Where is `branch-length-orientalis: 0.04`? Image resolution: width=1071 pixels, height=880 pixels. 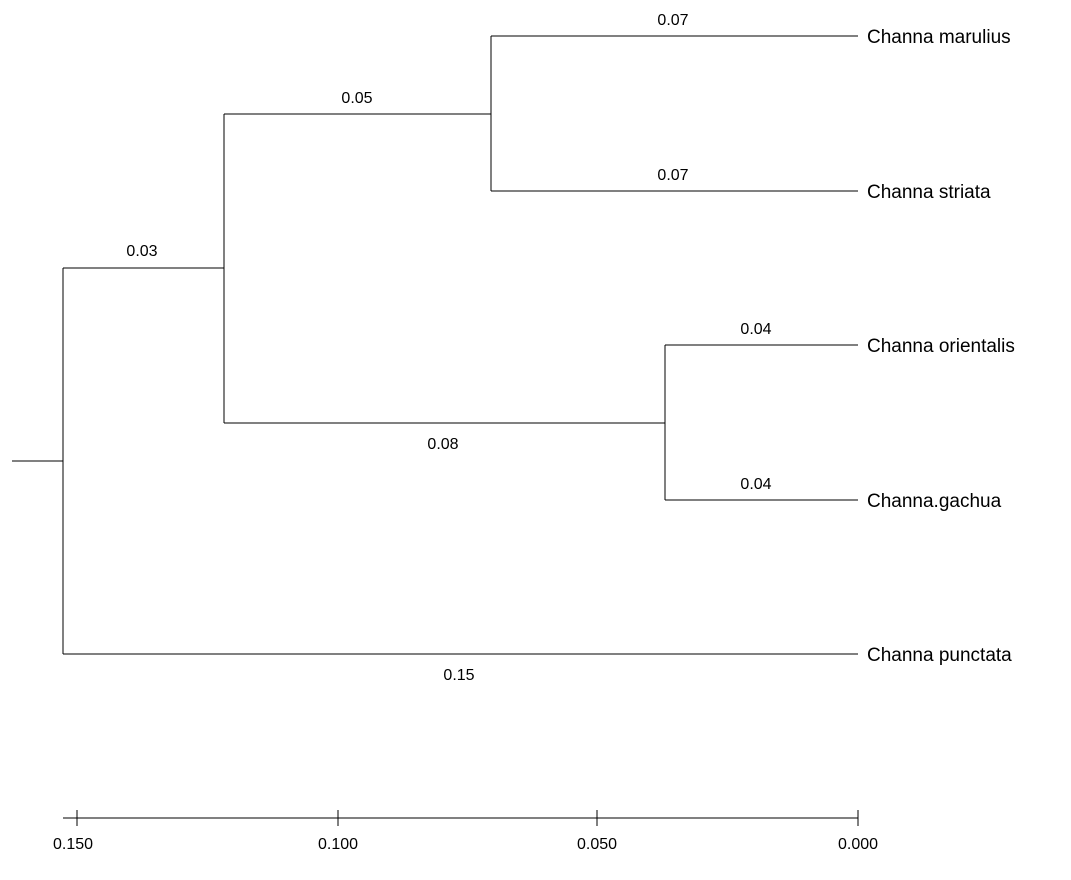 branch-length-orientalis: 0.04 is located at coordinates (755, 329).